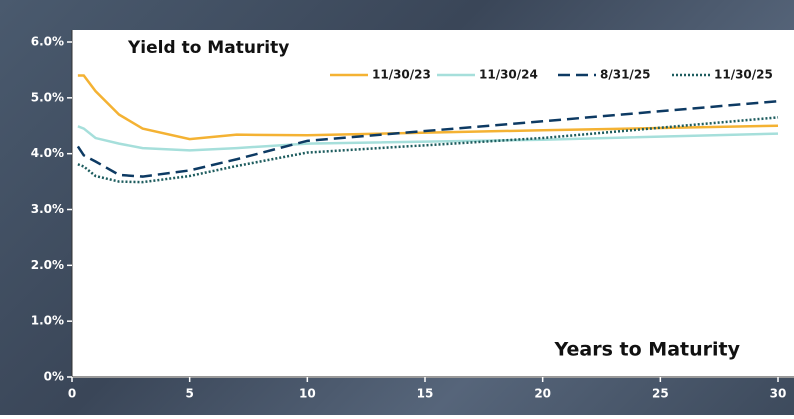 Image resolution: width=794 pixels, height=419 pixels. What do you see at coordinates (647, 350) in the screenshot?
I see `x-axis-label: Years to Maturity` at bounding box center [647, 350].